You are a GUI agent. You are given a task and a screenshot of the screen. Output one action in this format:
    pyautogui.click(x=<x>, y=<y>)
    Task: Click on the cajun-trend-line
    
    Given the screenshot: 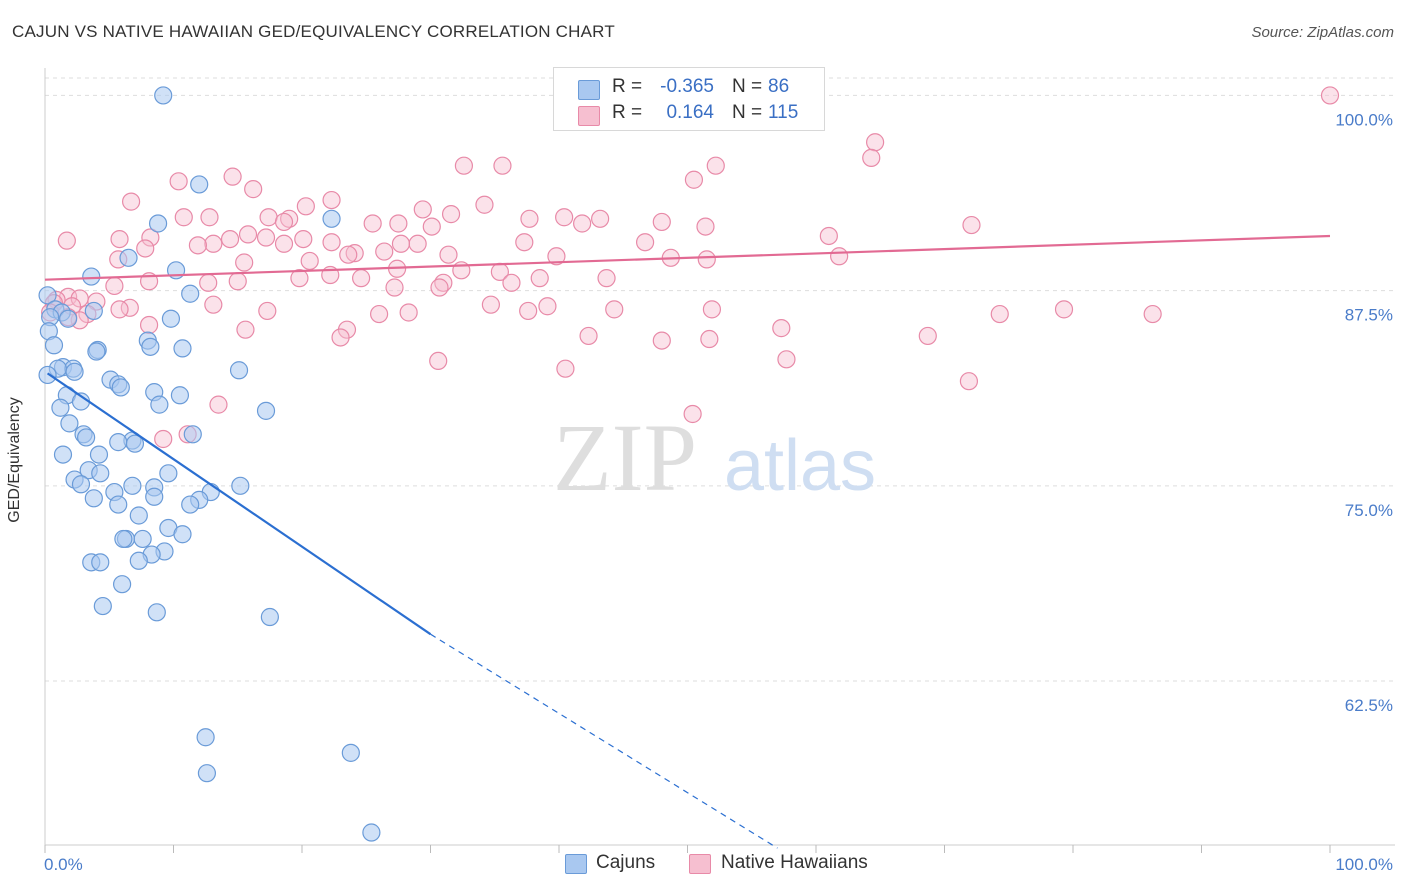 What is the action you would take?
    pyautogui.click(x=239, y=504)
    